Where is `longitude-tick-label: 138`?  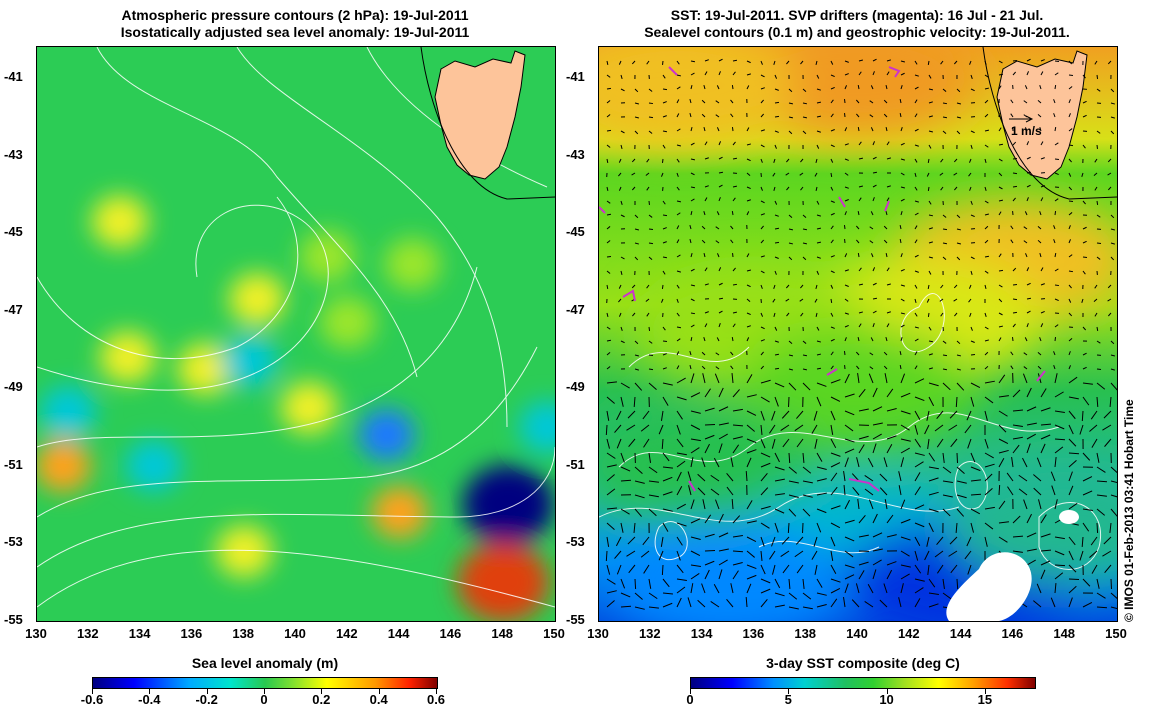 longitude-tick-label: 138 is located at coordinates (805, 633).